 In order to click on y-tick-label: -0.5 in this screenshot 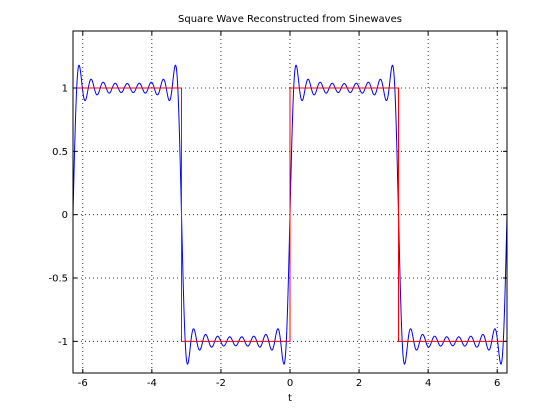, I will do `click(58, 279)`.